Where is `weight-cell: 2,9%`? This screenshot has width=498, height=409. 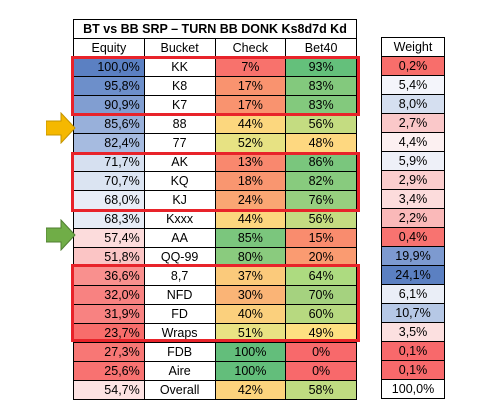
weight-cell: 2,9% is located at coordinates (413, 180).